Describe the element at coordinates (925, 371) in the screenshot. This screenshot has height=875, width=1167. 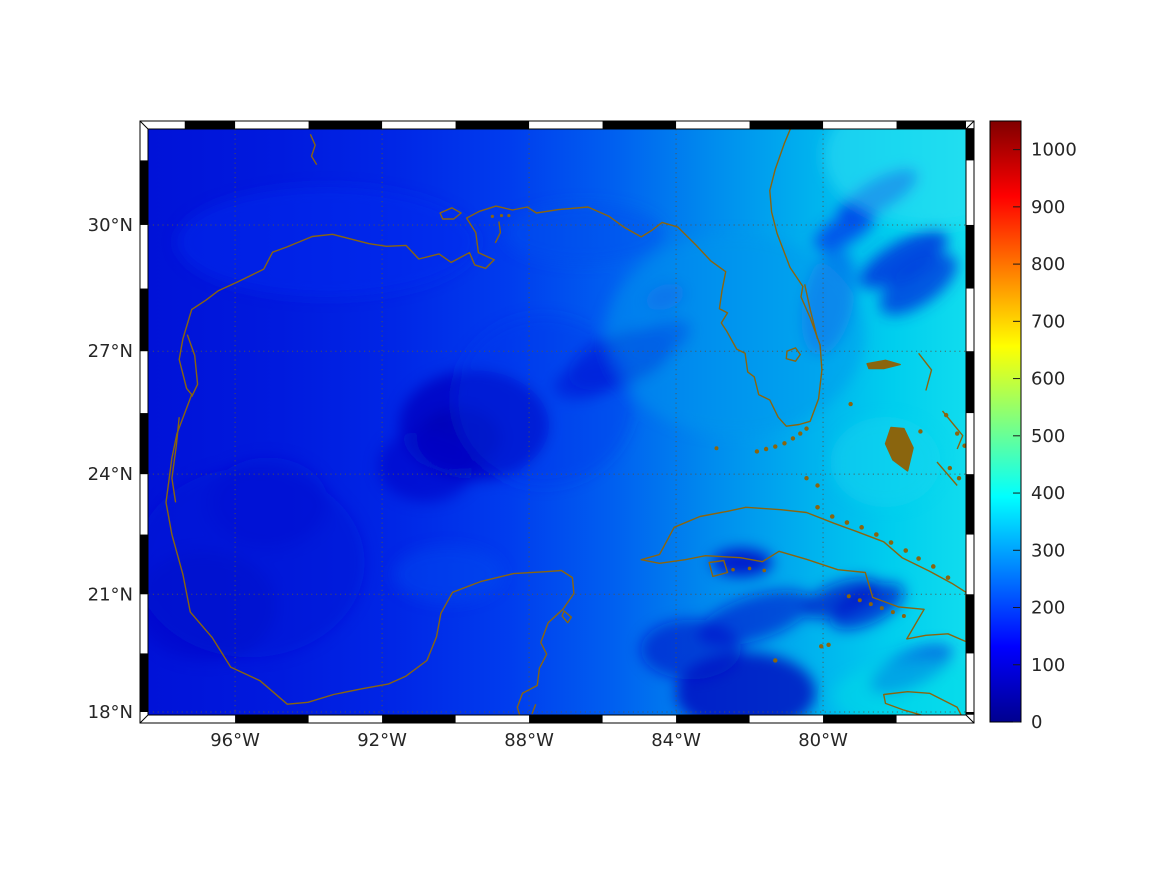
I see `coastline-abaco` at that location.